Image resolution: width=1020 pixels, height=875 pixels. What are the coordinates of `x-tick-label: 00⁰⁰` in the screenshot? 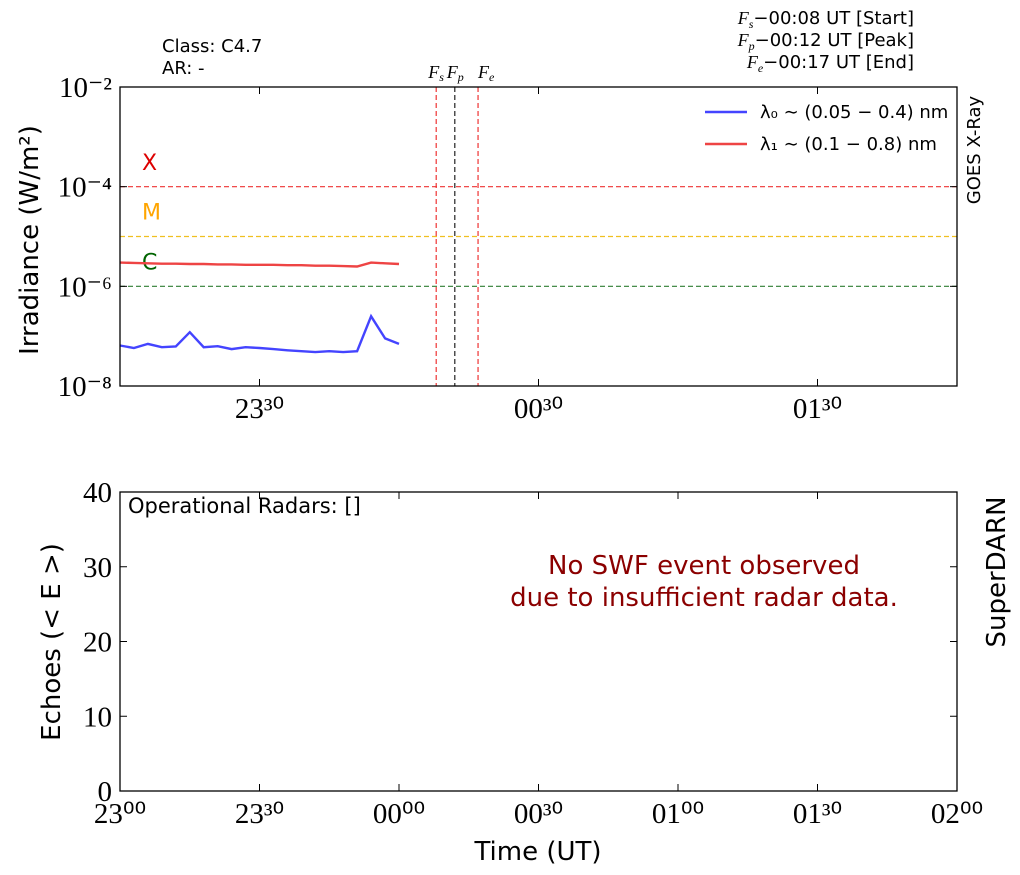 It's located at (399, 814).